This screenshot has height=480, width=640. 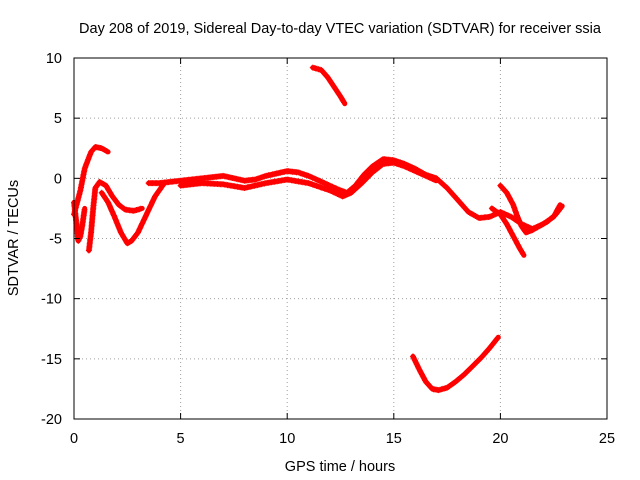 I want to click on y-tick-label: -10, so click(x=51, y=300).